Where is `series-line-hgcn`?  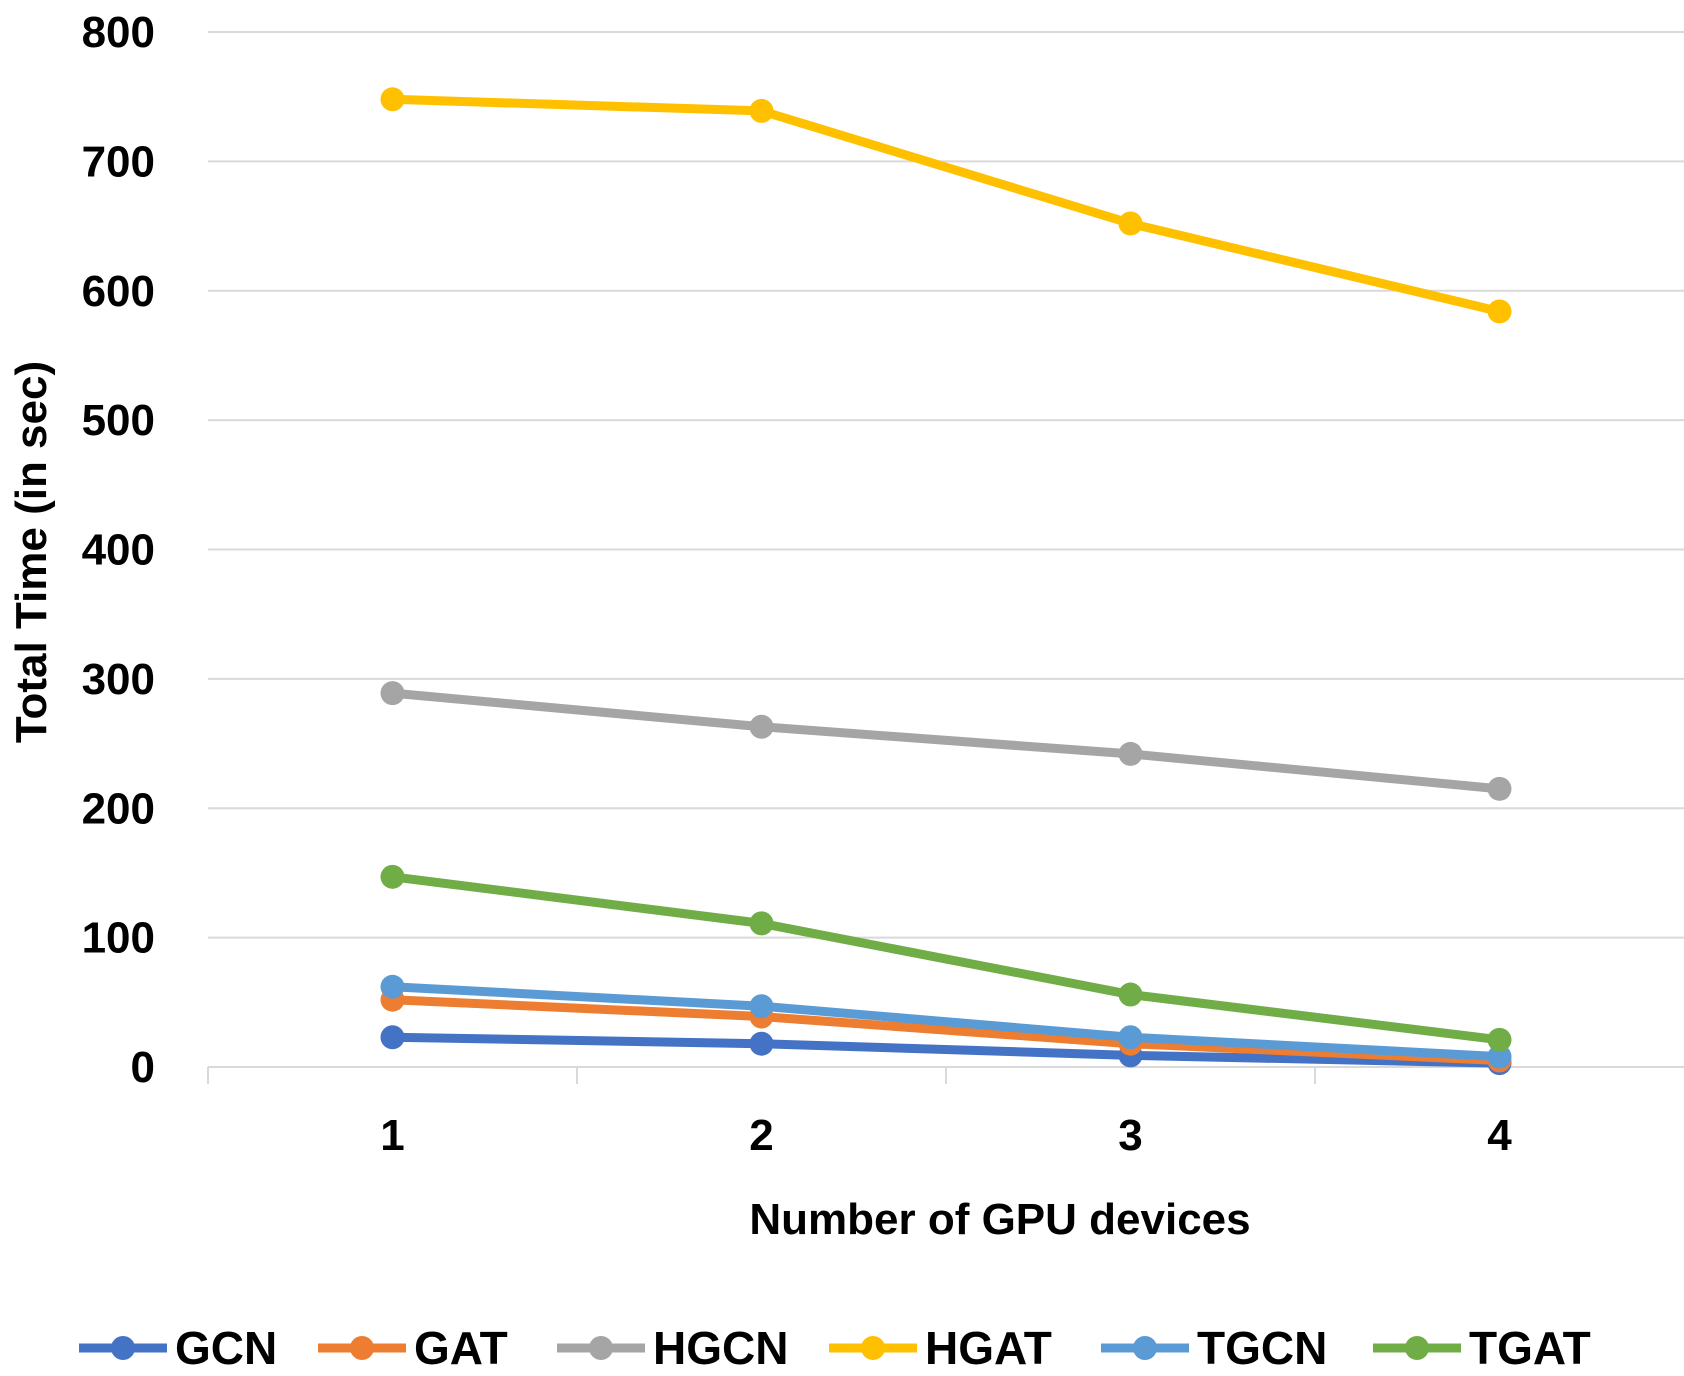 series-line-hgcn is located at coordinates (946, 741).